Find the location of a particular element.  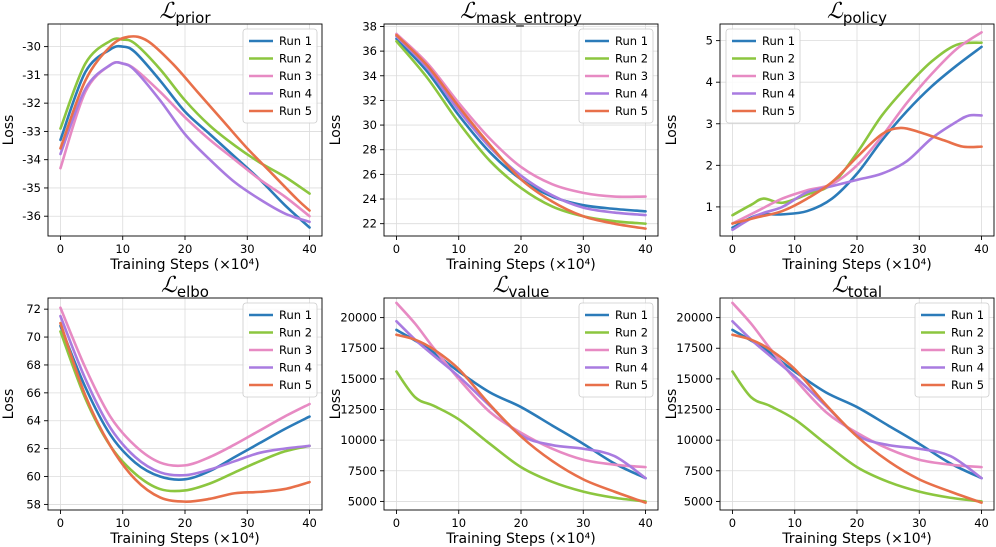

chart-title: ℒpolicy is located at coordinates (857, 13).